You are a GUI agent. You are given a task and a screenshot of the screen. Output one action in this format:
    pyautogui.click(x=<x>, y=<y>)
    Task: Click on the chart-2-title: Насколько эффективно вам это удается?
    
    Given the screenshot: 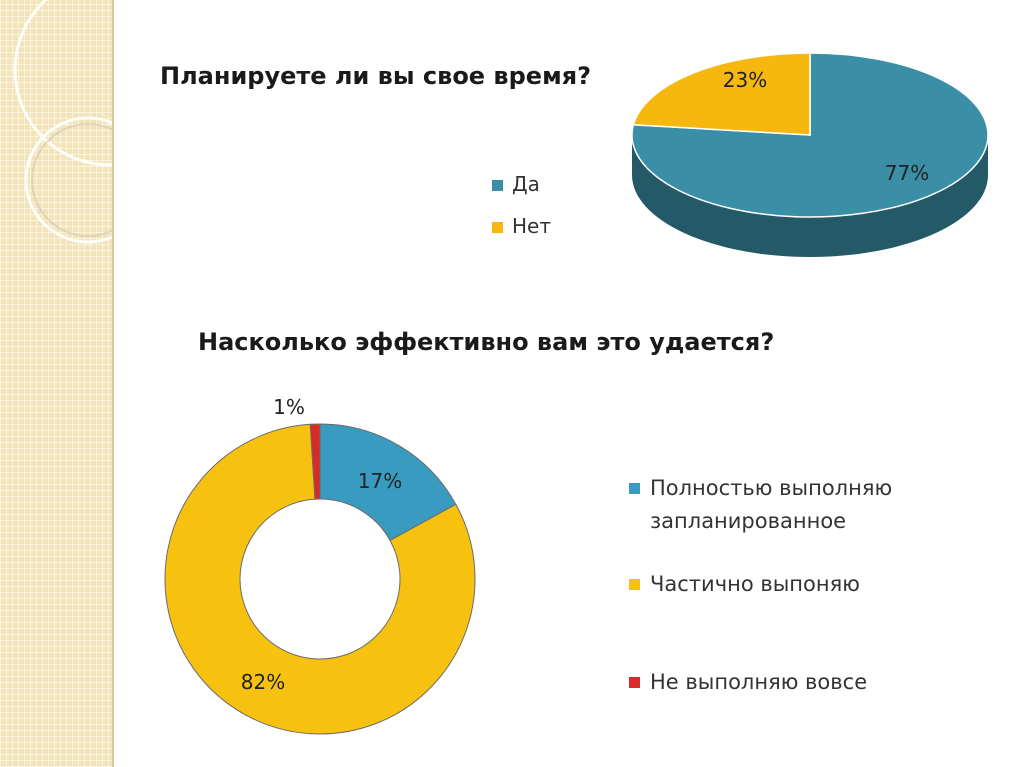 What is the action you would take?
    pyautogui.click(x=486, y=342)
    